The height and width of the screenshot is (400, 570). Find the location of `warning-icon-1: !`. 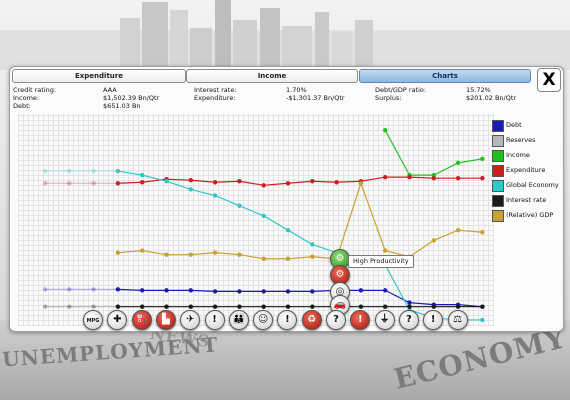

warning-icon-1: ! is located at coordinates (214, 320).